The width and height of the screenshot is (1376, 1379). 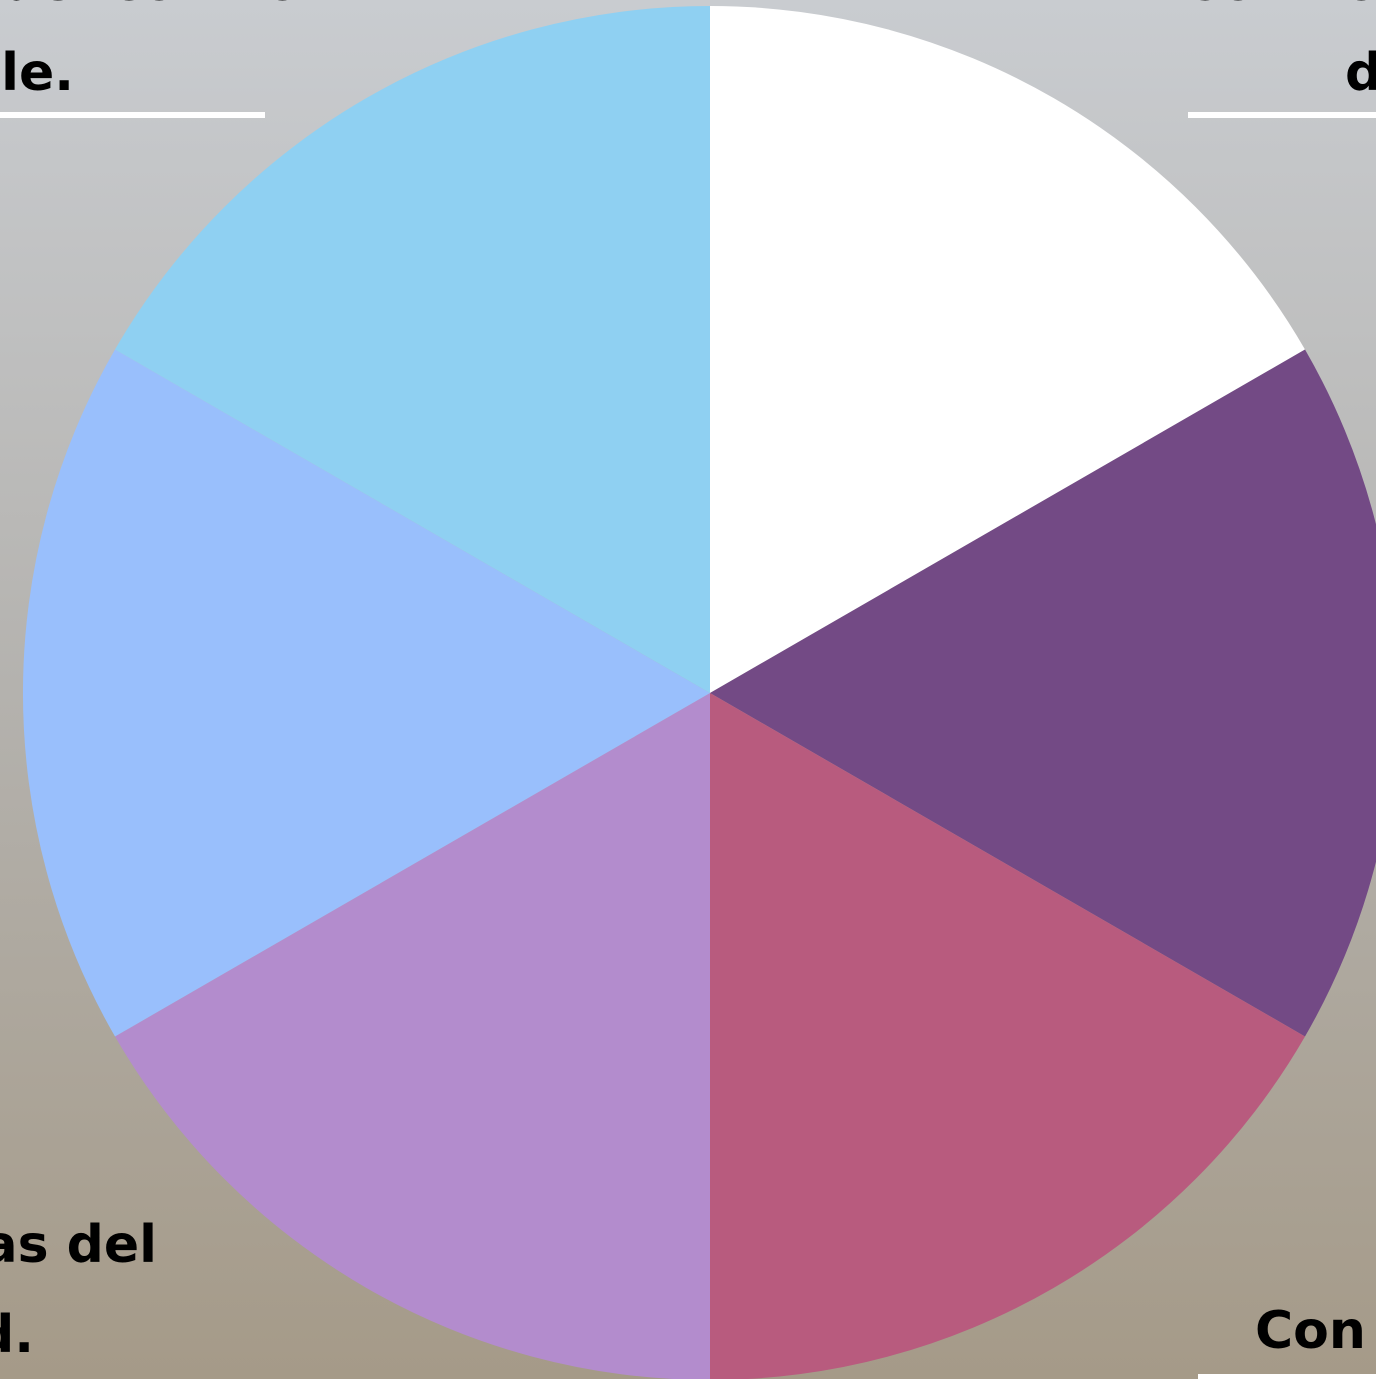 What do you see at coordinates (37, 73) in the screenshot?
I see `label-text: le.` at bounding box center [37, 73].